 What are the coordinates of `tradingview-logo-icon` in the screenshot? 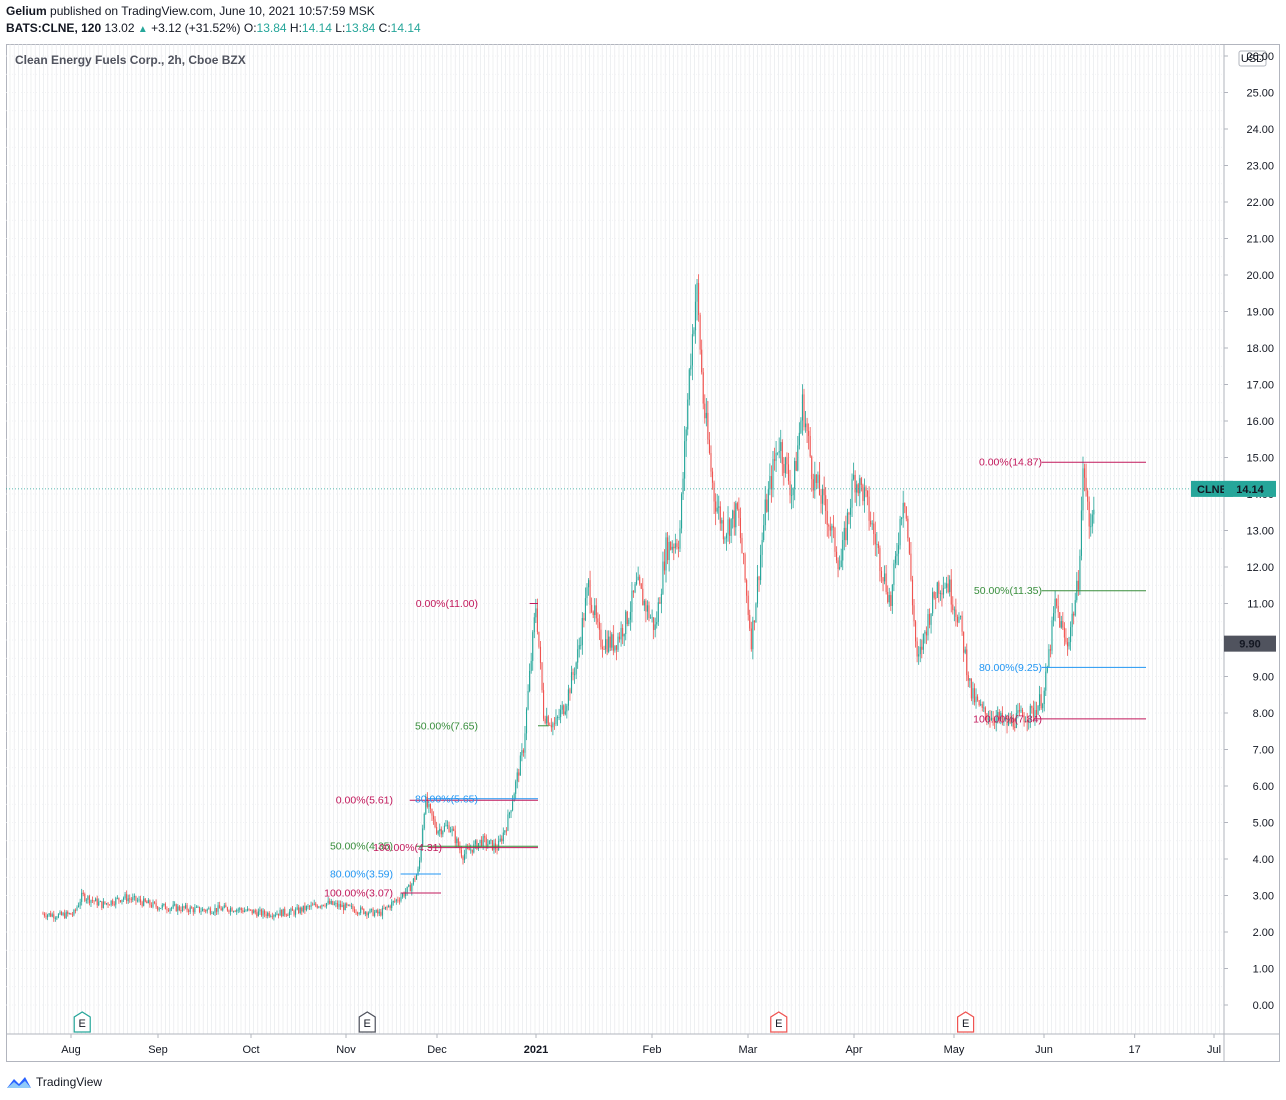 It's located at (19, 1082).